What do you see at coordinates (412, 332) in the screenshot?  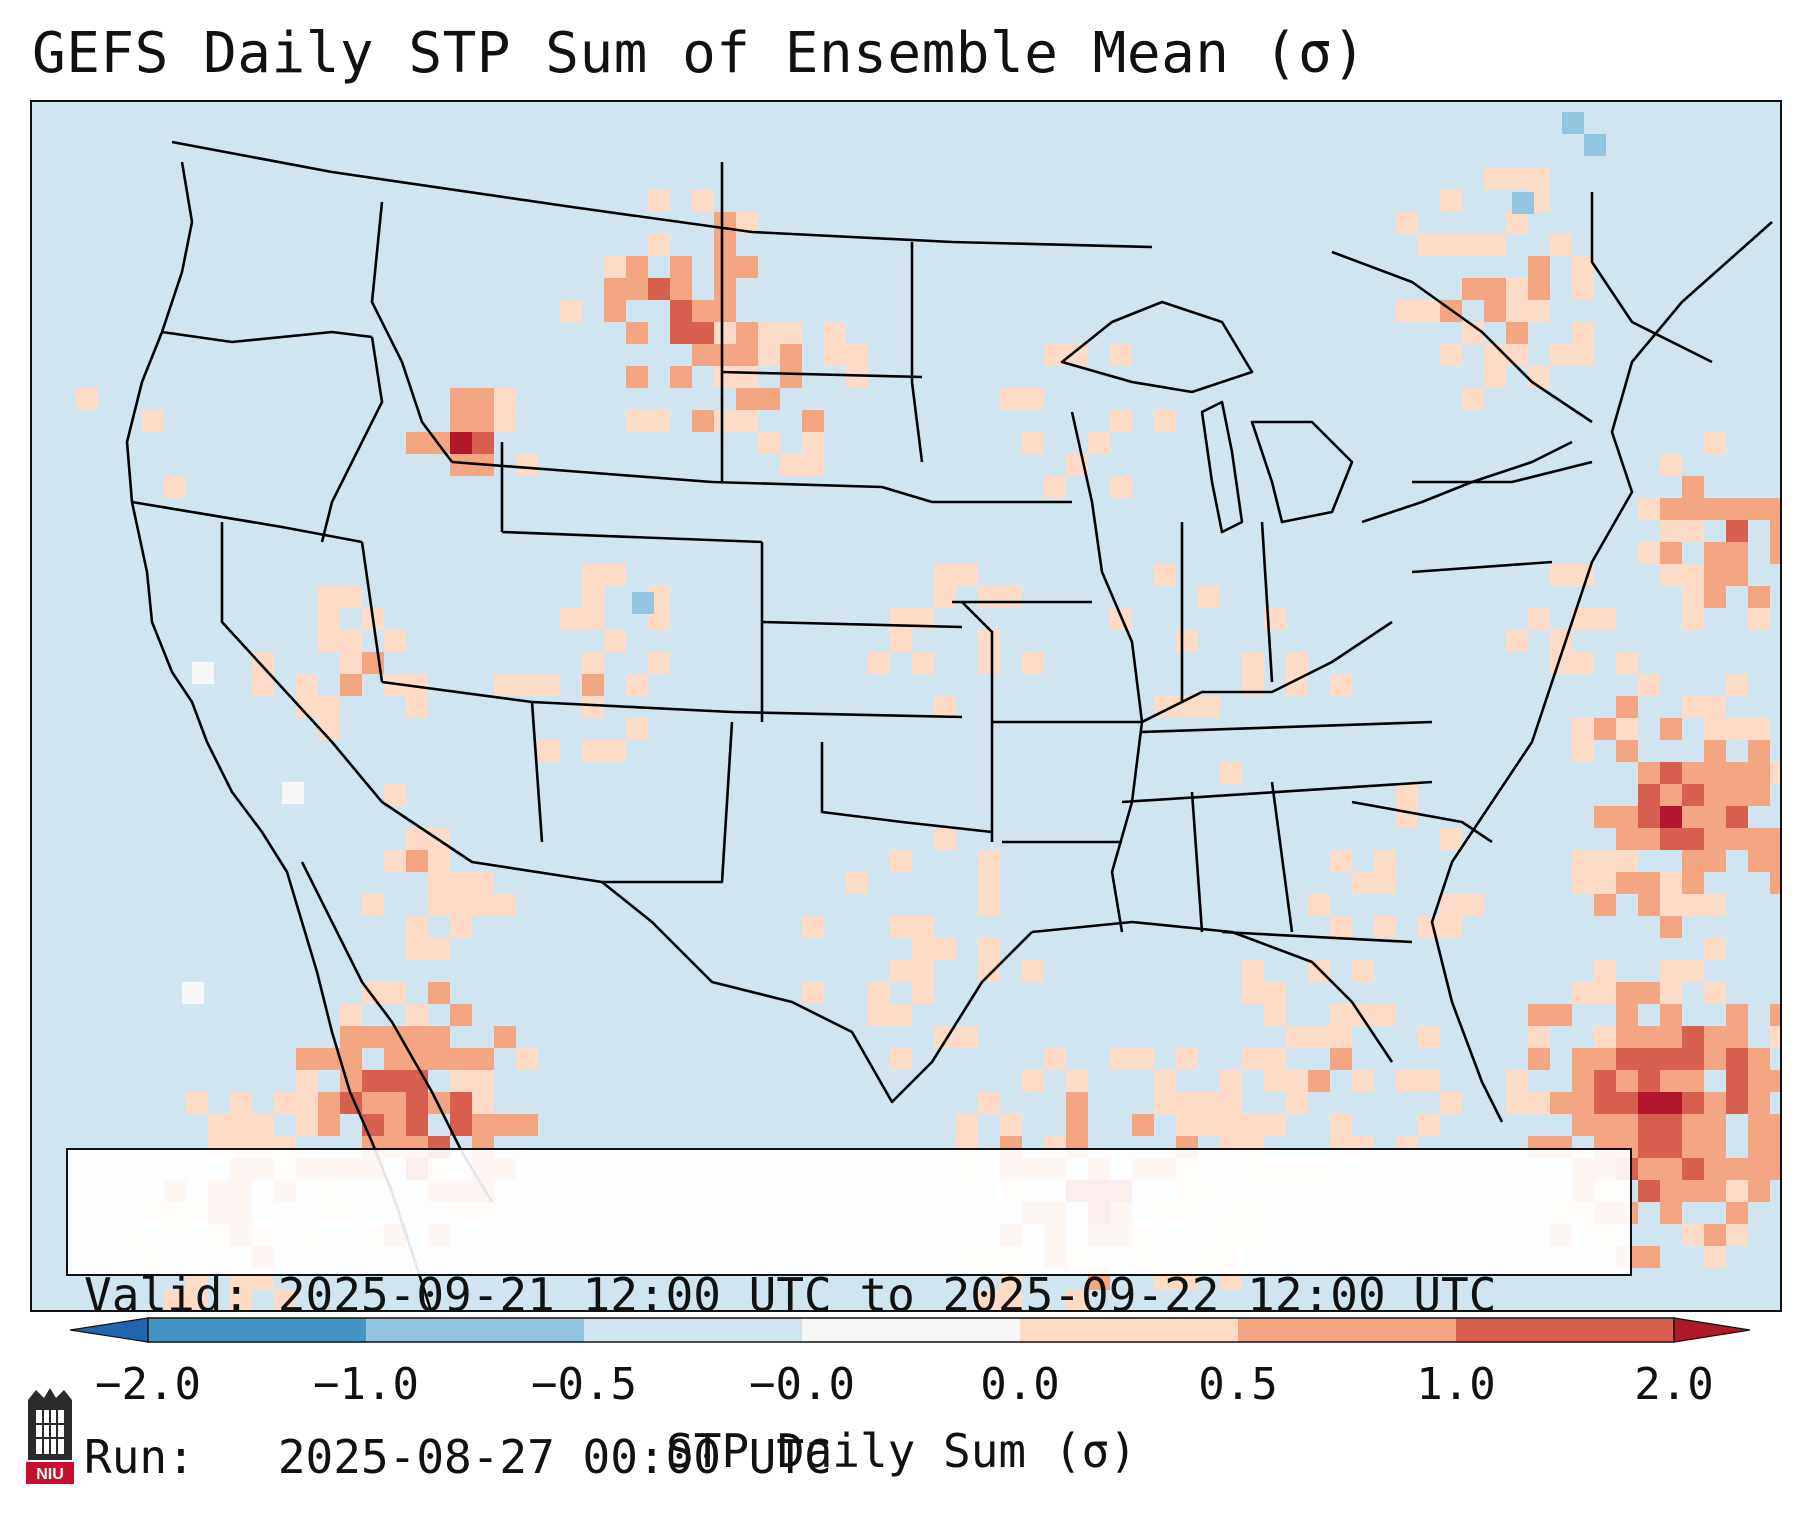 I see `border-id-mt` at bounding box center [412, 332].